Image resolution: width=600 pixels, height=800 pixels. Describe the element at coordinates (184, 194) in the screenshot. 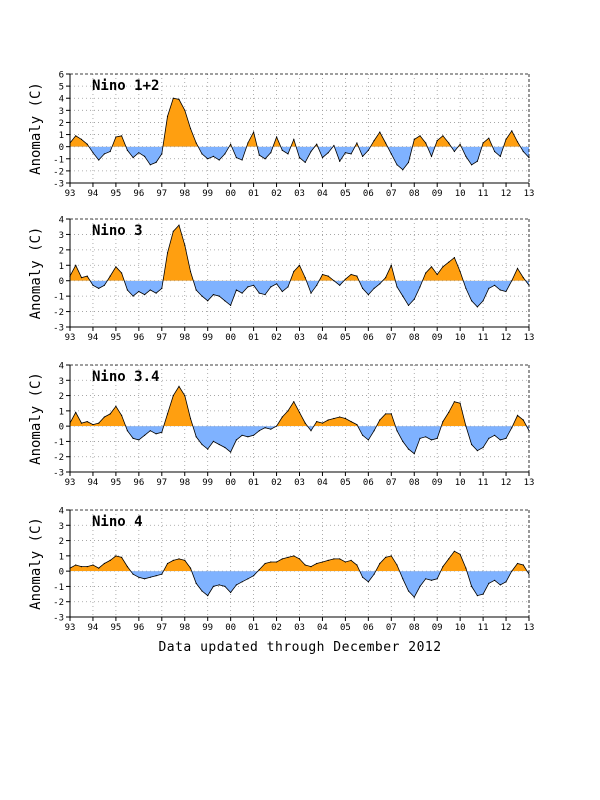

I see `x-tick-label: 98` at that location.